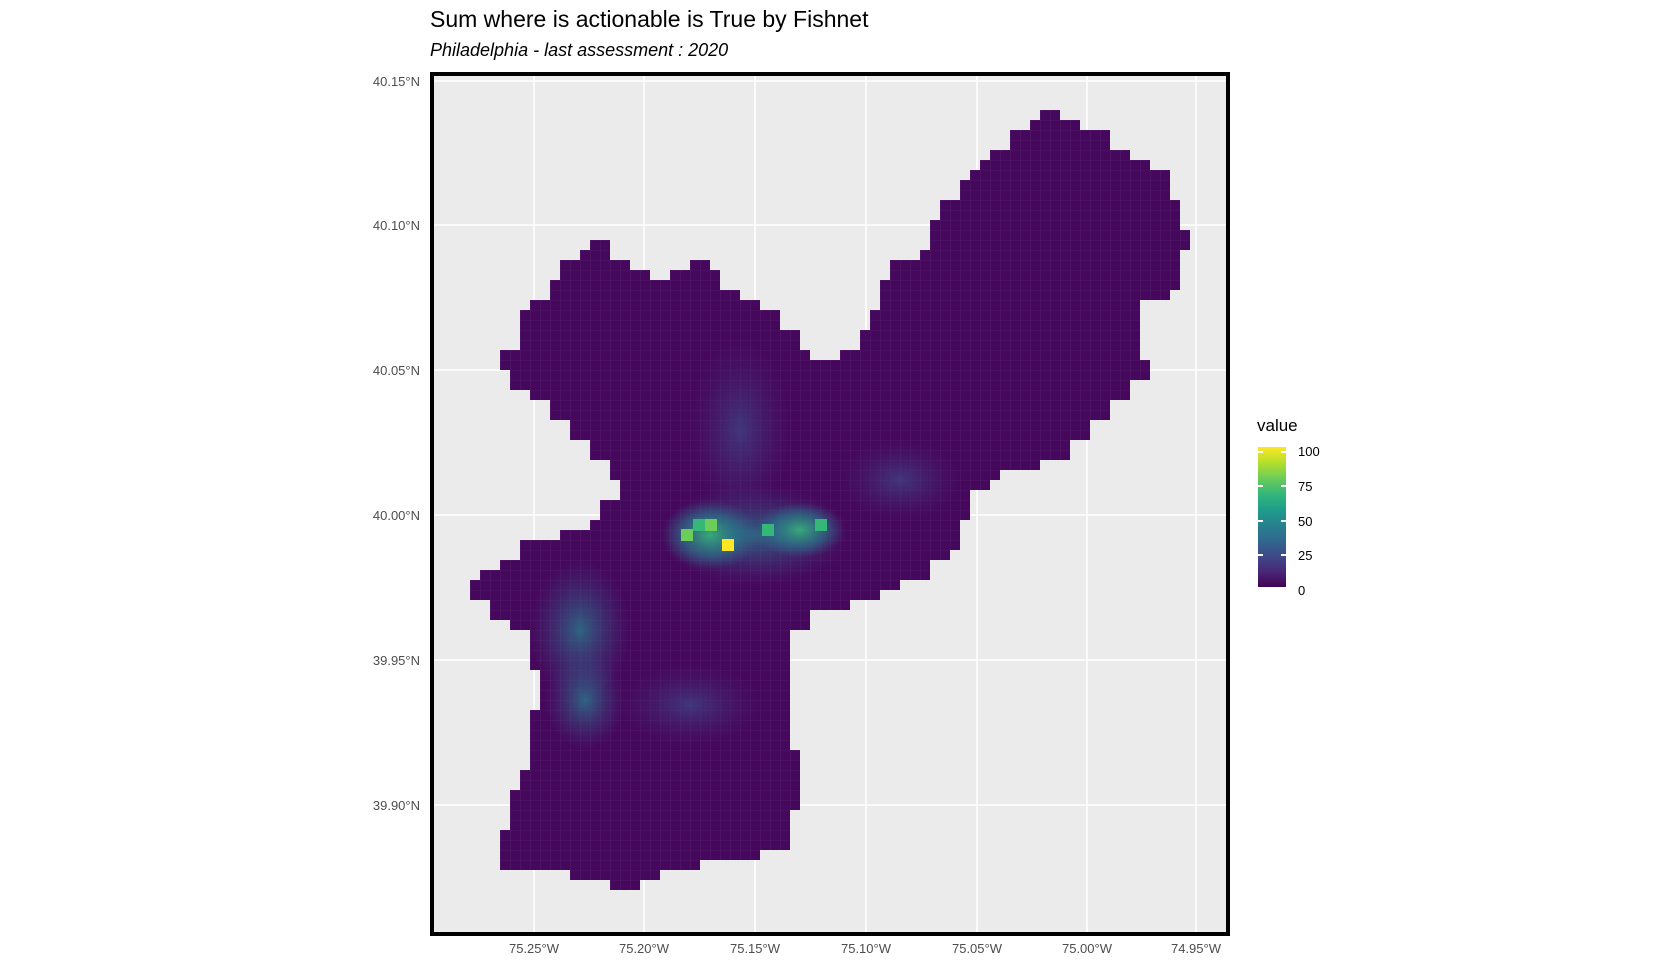 Image resolution: width=1680 pixels, height=960 pixels. I want to click on chart-subtitle: Philadelphia - last assessment : 2020, so click(579, 50).